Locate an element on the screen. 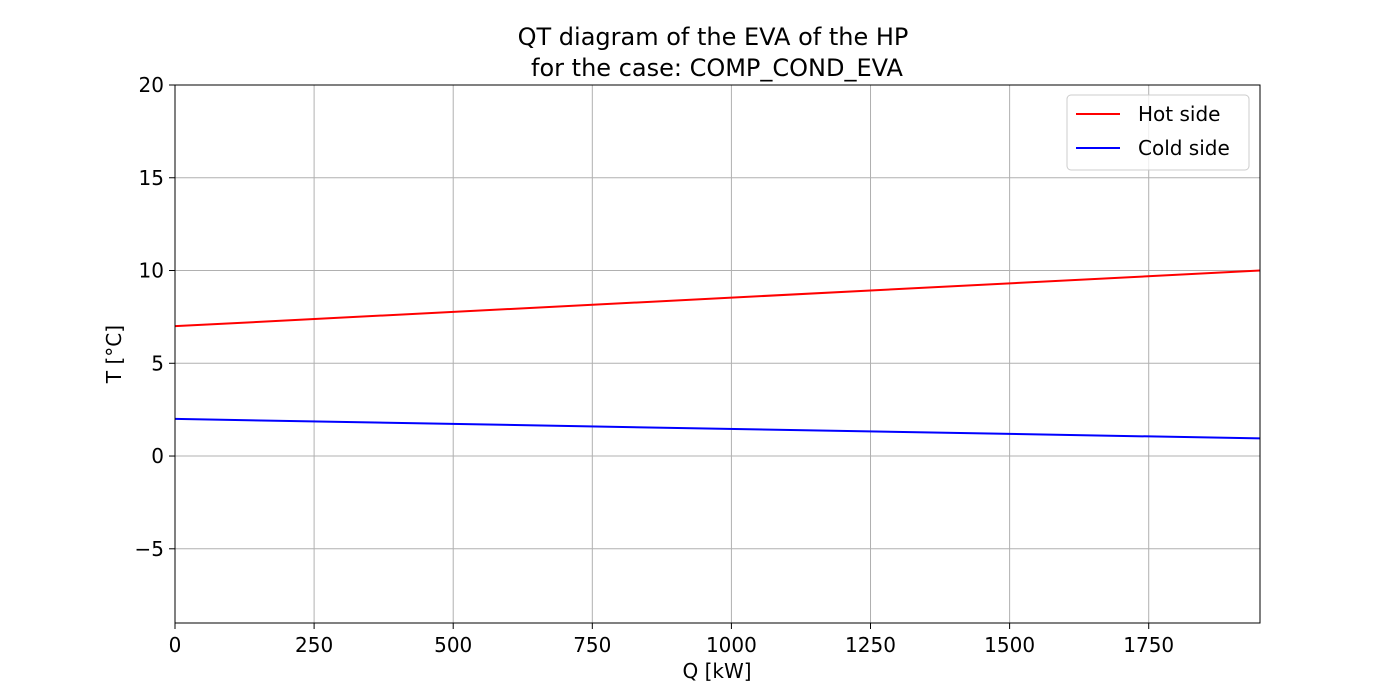  y-tick-label: 10 is located at coordinates (151, 271).